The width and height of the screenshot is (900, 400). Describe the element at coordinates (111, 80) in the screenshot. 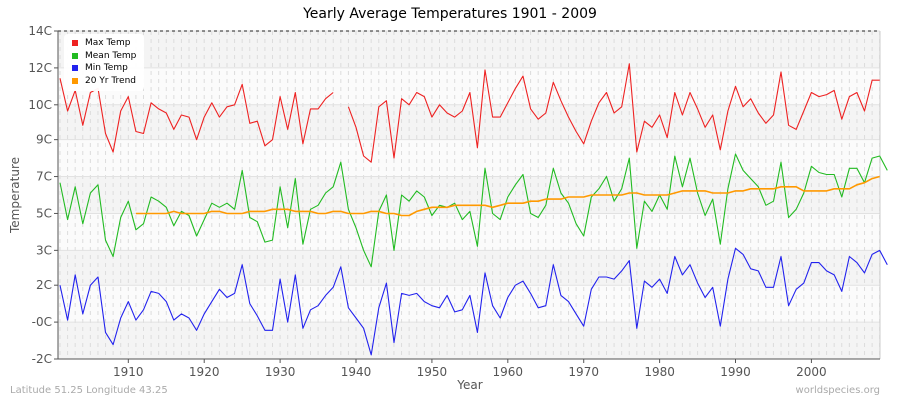

I see `legend-label: 20 Yr Trend` at that location.